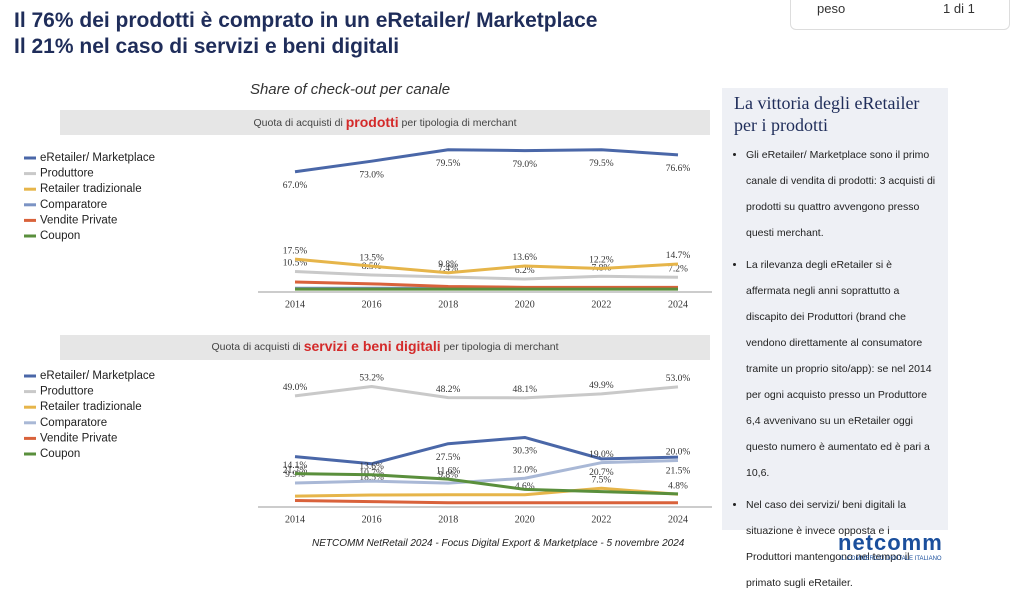 Image resolution: width=1024 pixels, height=596 pixels. I want to click on data-label: 19.0%, so click(601, 455).